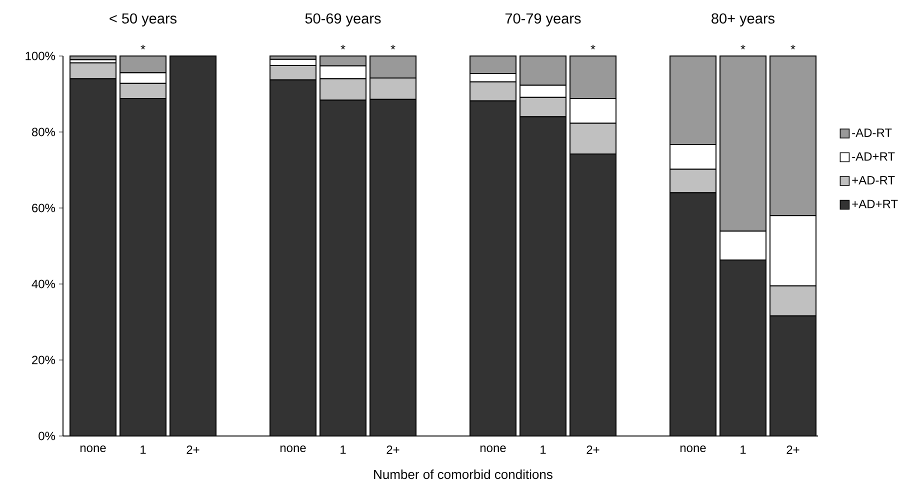  What do you see at coordinates (872, 132) in the screenshot?
I see `legend-label: -AD-RT` at bounding box center [872, 132].